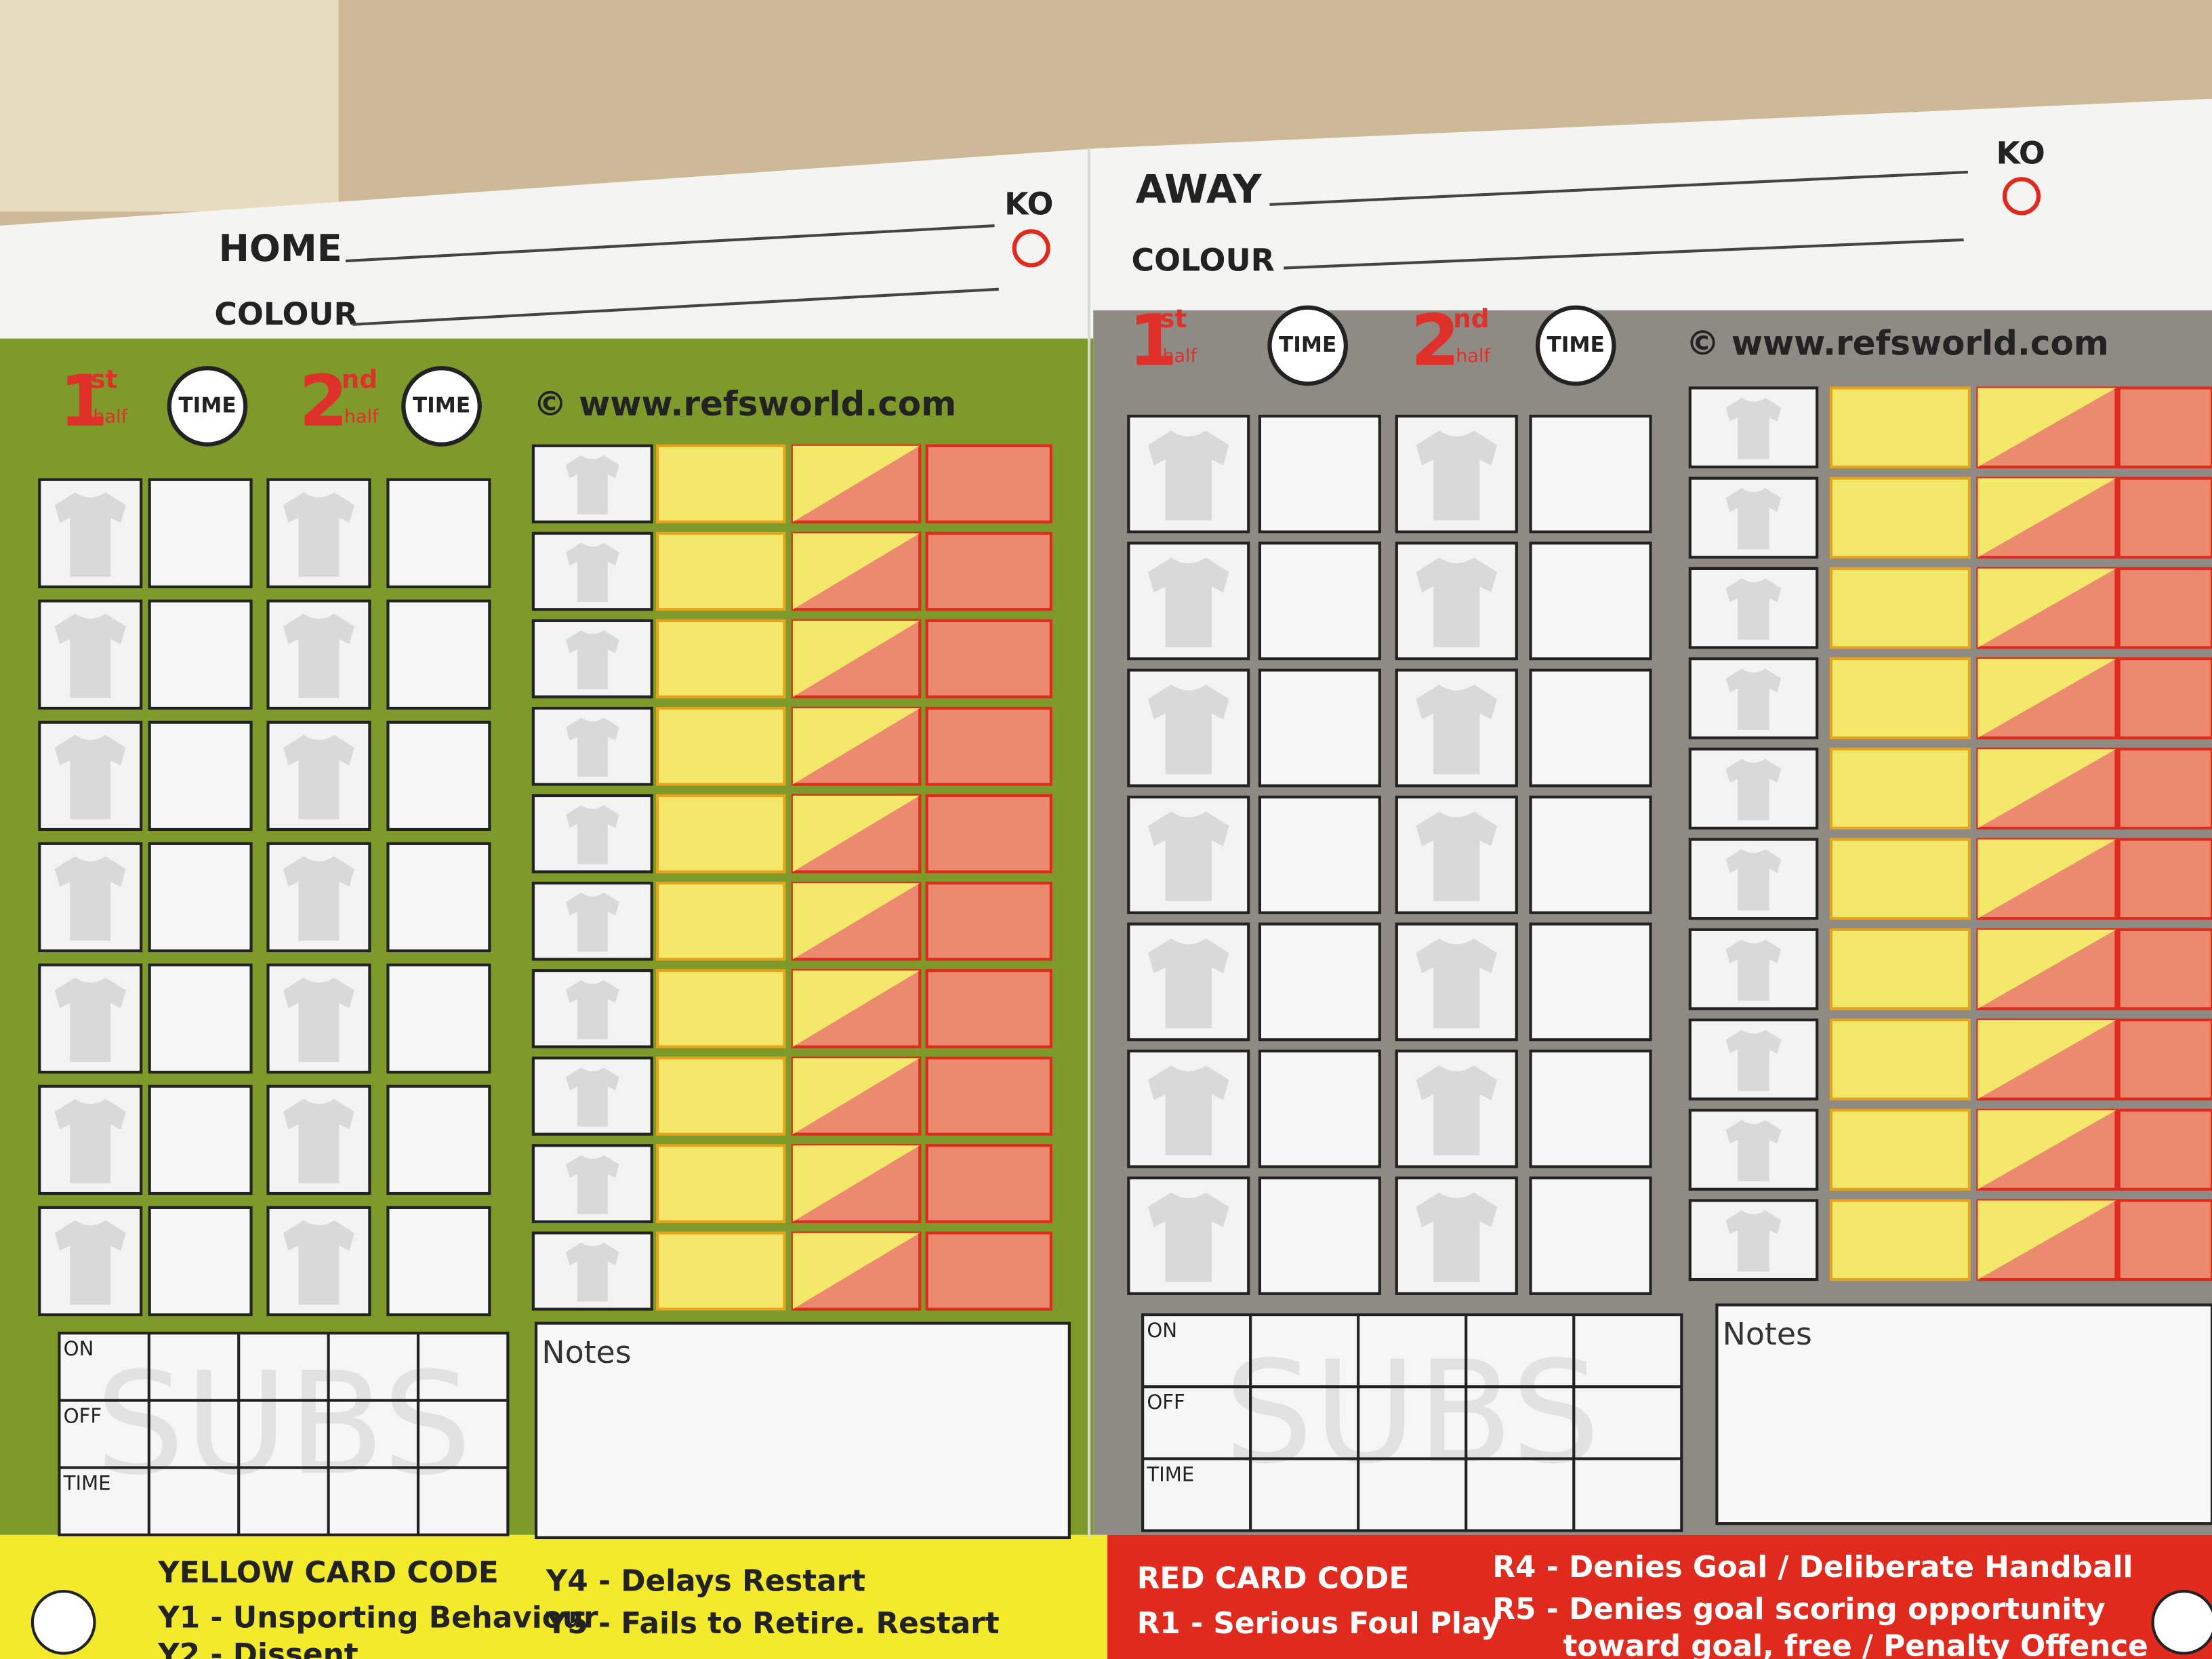 The width and height of the screenshot is (2212, 1659). I want to click on first-half-number: 1, so click(1152, 340).